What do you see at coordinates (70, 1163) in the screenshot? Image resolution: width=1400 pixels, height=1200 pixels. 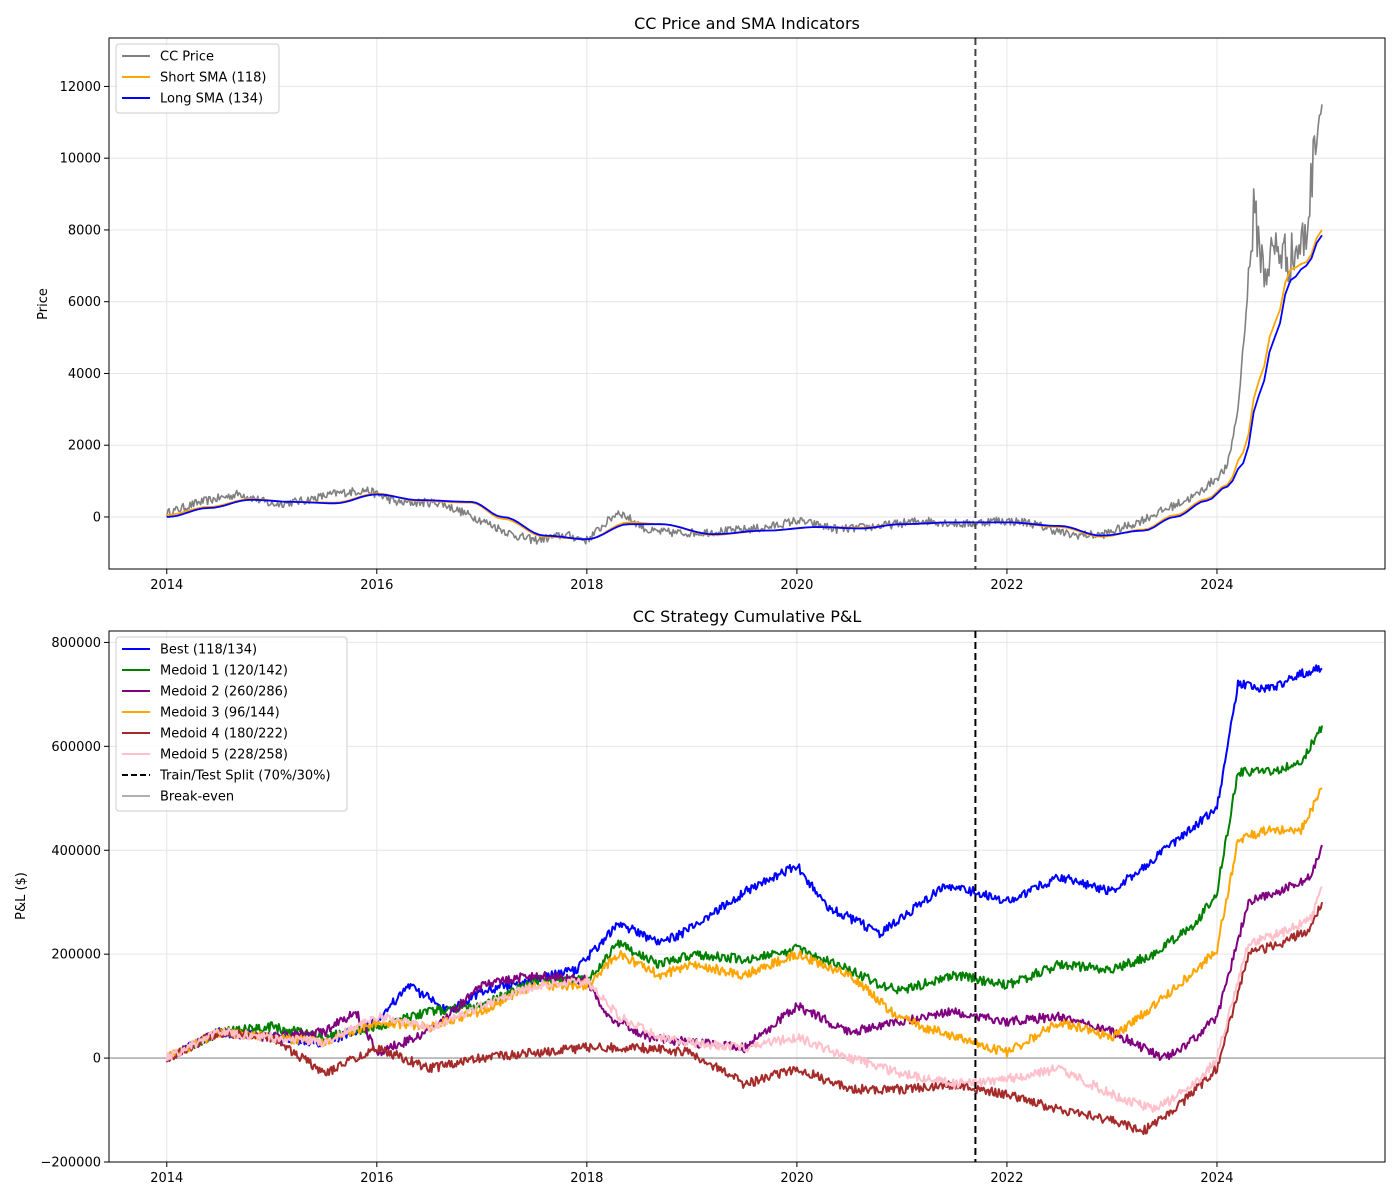 I see `y-tick-label: −200000` at bounding box center [70, 1163].